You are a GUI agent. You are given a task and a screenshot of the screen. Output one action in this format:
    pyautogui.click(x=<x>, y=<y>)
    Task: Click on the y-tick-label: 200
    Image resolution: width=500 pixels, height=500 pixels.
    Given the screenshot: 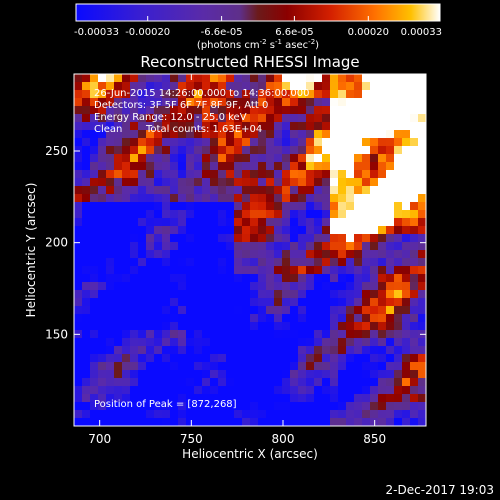 What is the action you would take?
    pyautogui.click(x=56, y=243)
    